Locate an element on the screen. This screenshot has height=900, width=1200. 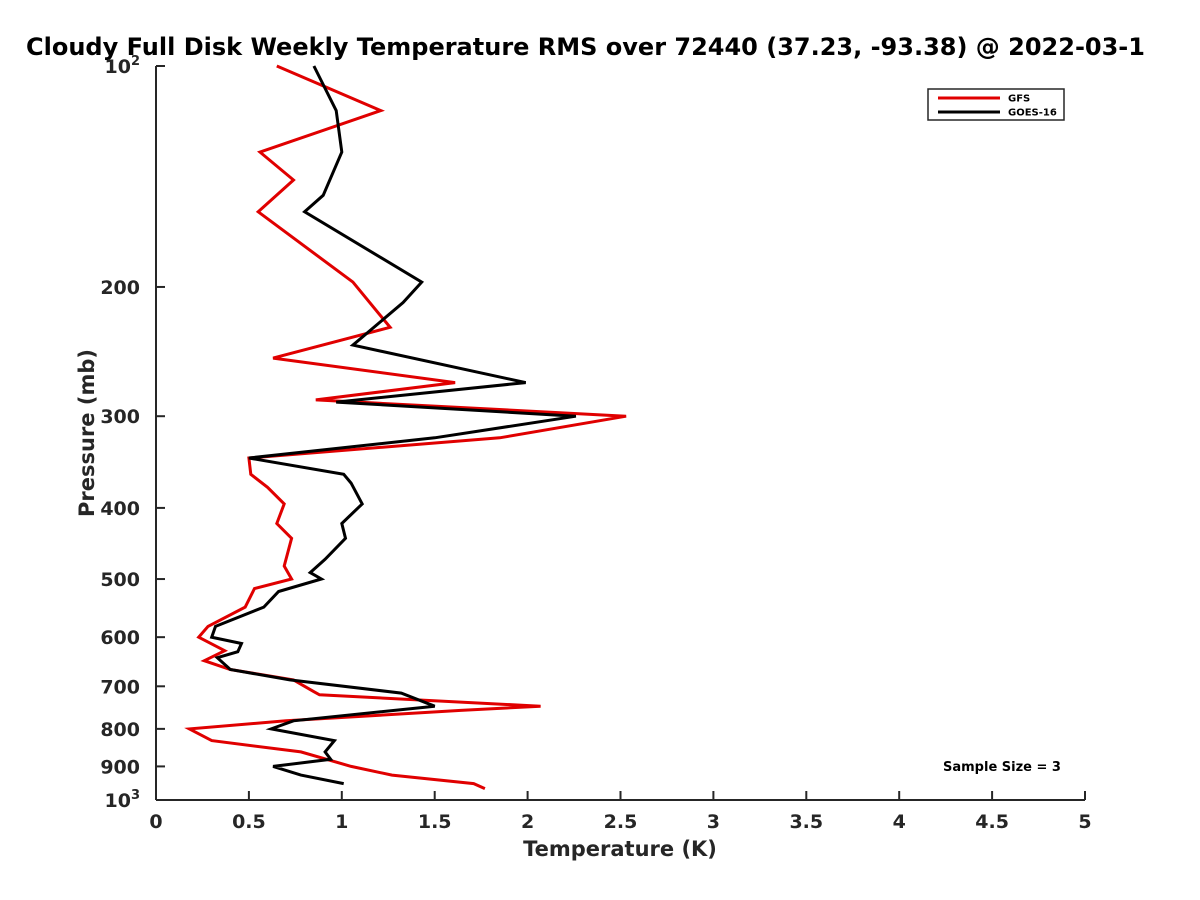
y-tick-label: 400 is located at coordinates (120, 509).